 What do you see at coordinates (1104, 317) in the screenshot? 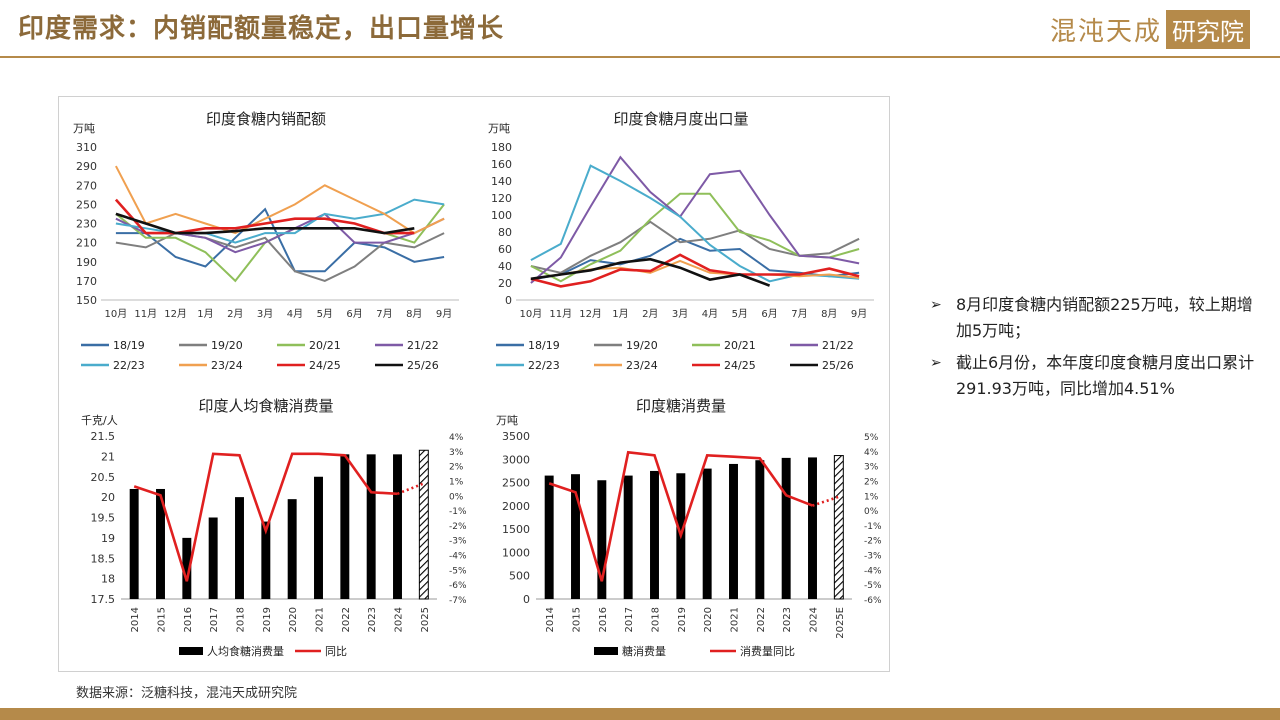
I see `note-text: 8月印度食糖内销配额225万吨，较上期增加5万吨；` at bounding box center [1104, 317].